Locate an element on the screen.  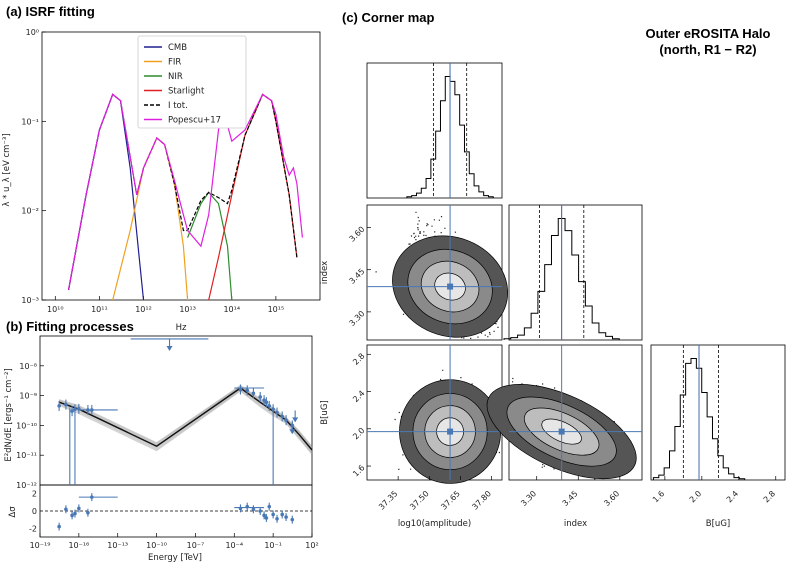
isrf-legend: CMB FIR NIR Starlight I tot. Popescu+17 is located at coordinates (192, 82).